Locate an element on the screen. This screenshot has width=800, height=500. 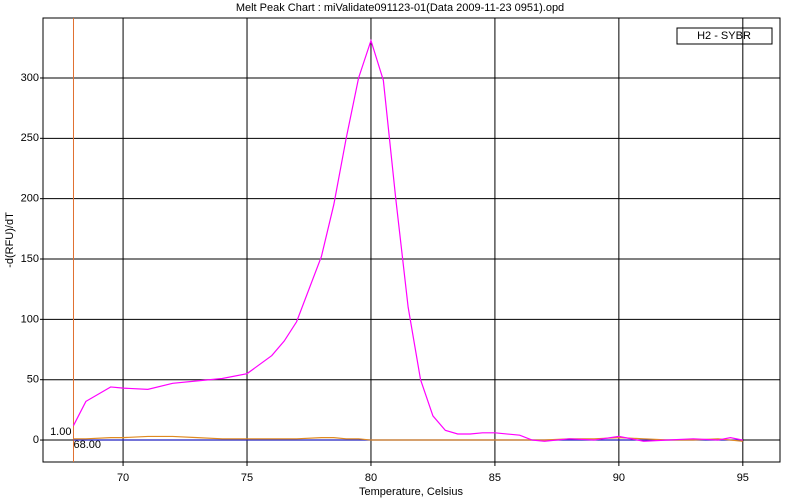
legend-label: H2 - SYBR is located at coordinates (724, 36).